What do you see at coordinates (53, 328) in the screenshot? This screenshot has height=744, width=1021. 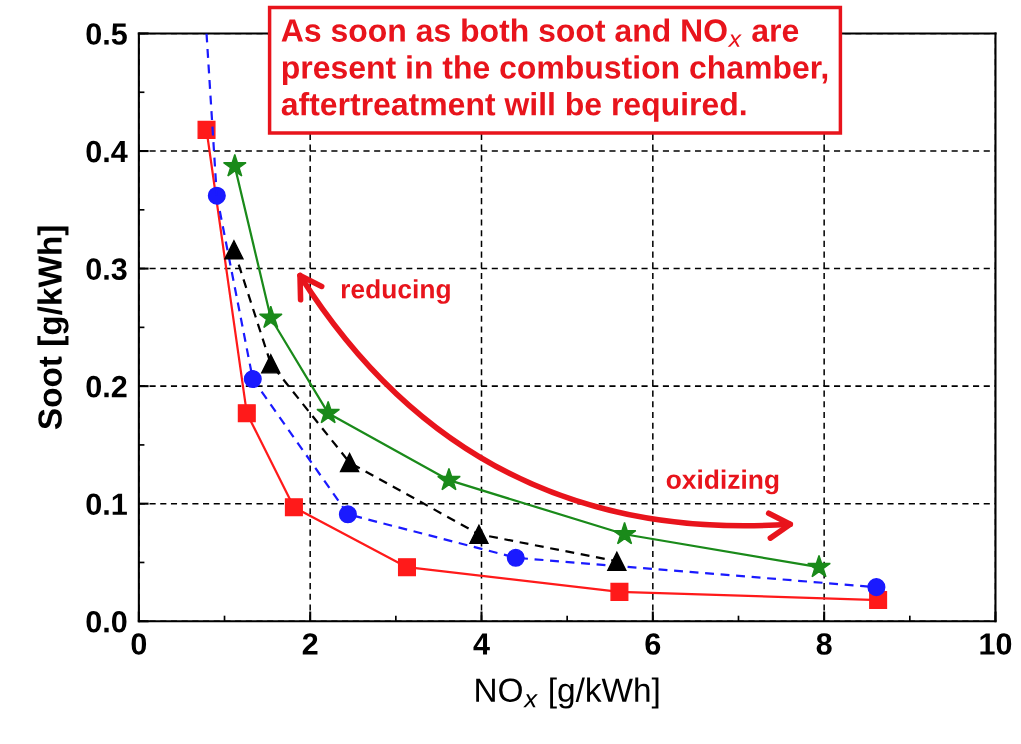 I see `y-axis-title: Soot [g/kWh]` at bounding box center [53, 328].